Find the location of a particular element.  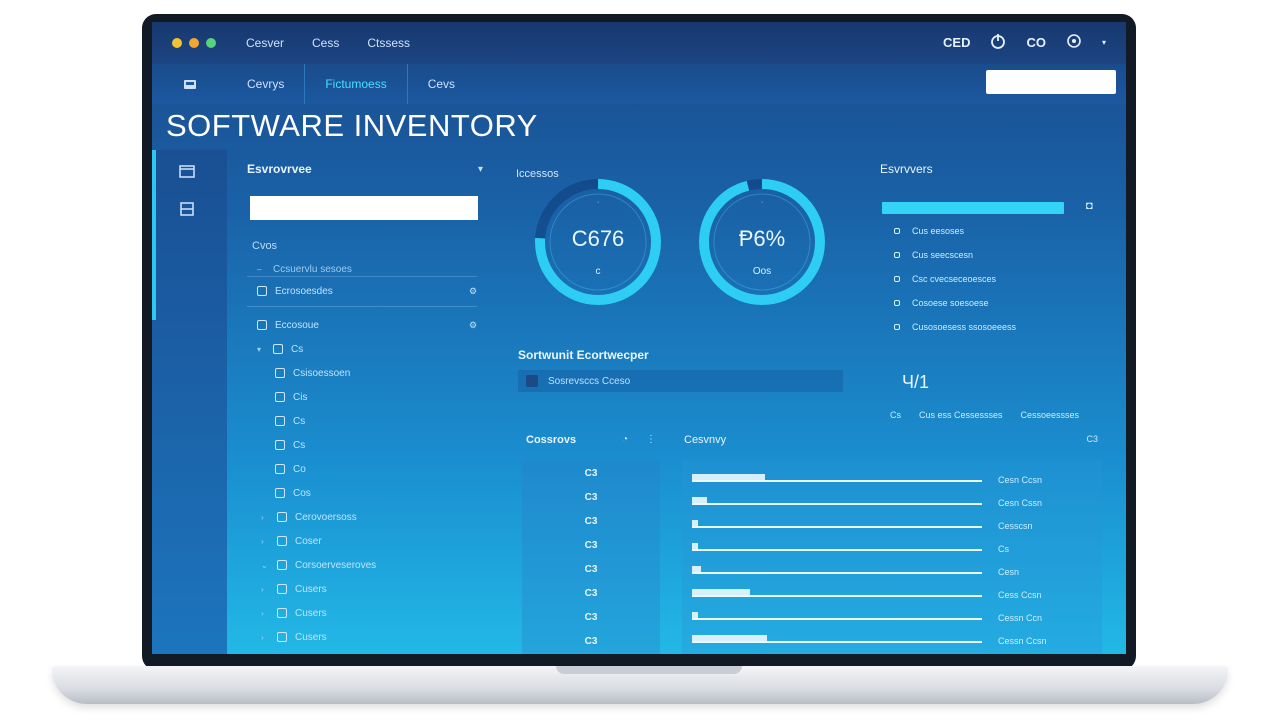

gauge-ring is located at coordinates (762, 242).